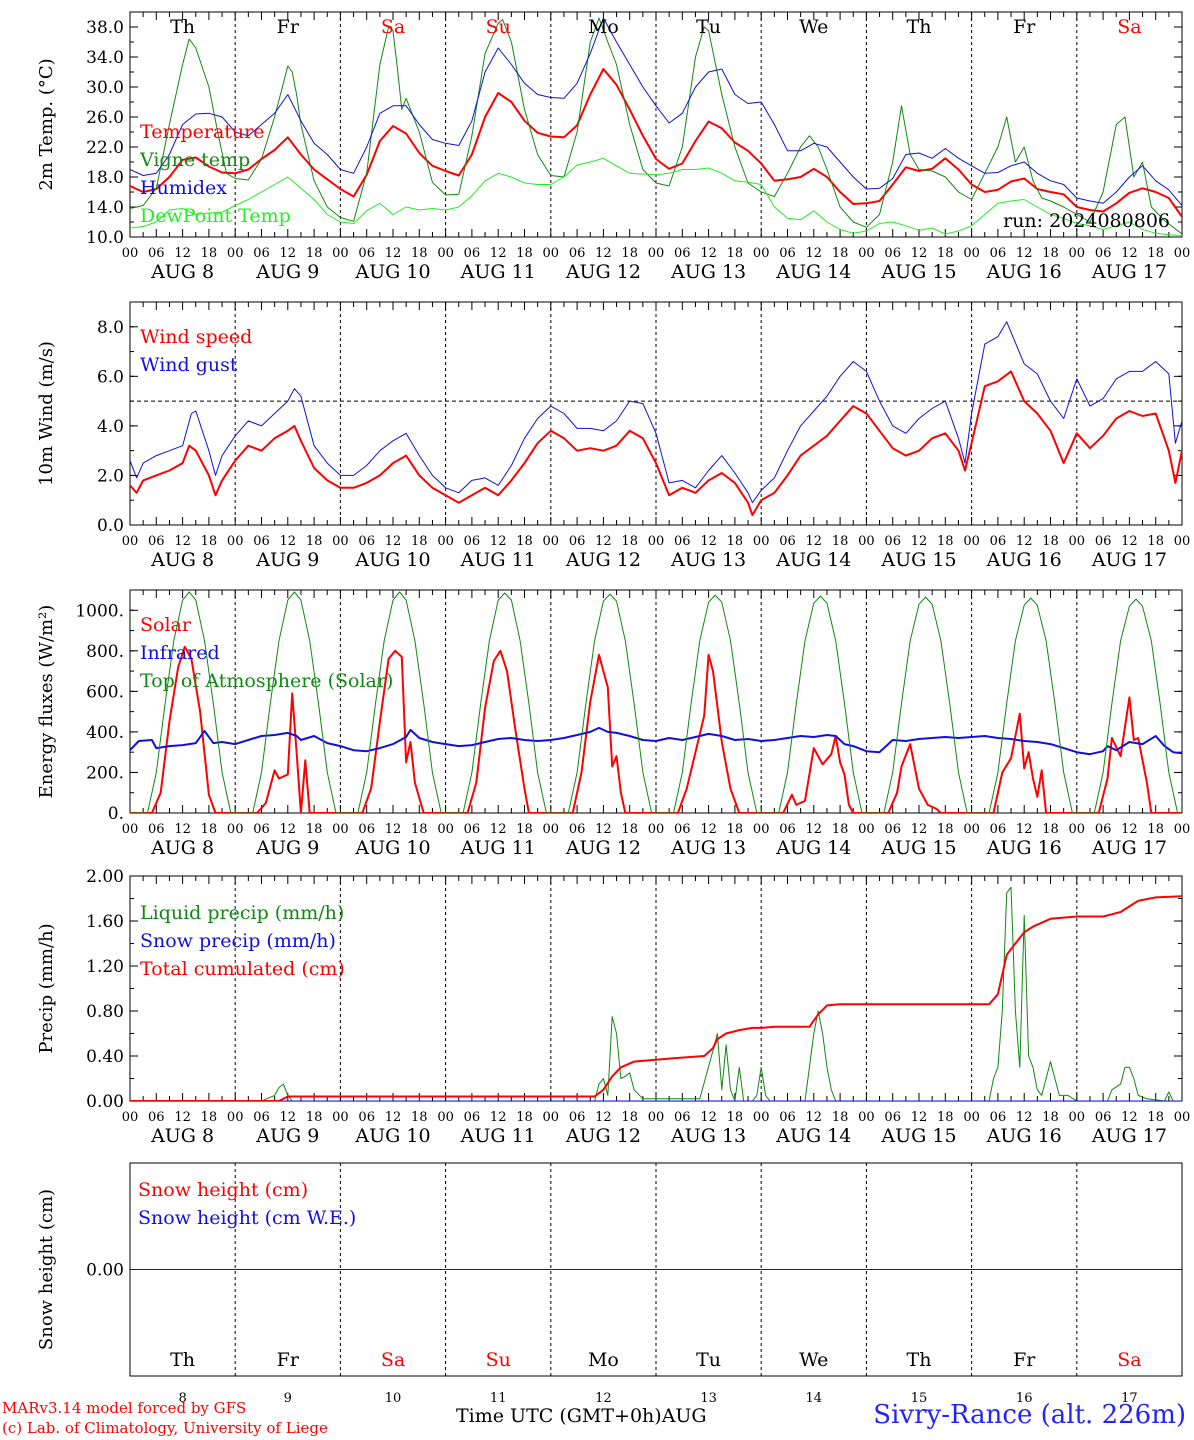 The height and width of the screenshot is (1440, 1194). What do you see at coordinates (656, 741) in the screenshot?
I see `series-infrared` at bounding box center [656, 741].